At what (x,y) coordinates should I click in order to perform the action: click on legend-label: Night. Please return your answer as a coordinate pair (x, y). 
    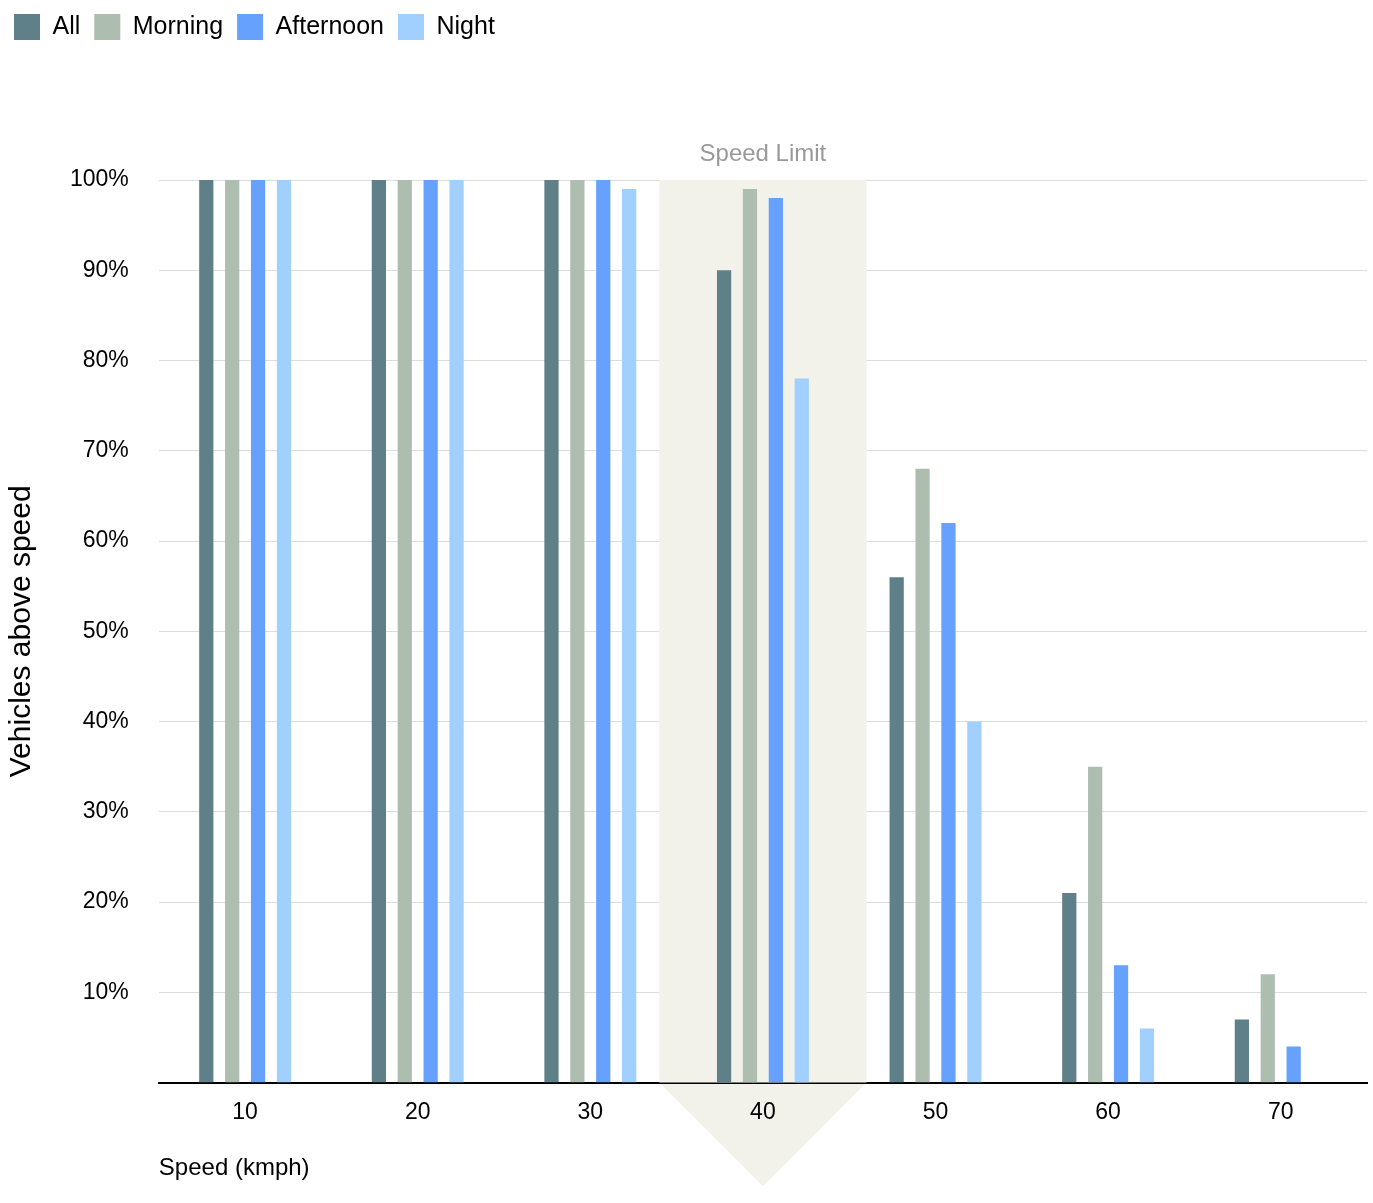
    Looking at the image, I should click on (465, 24).